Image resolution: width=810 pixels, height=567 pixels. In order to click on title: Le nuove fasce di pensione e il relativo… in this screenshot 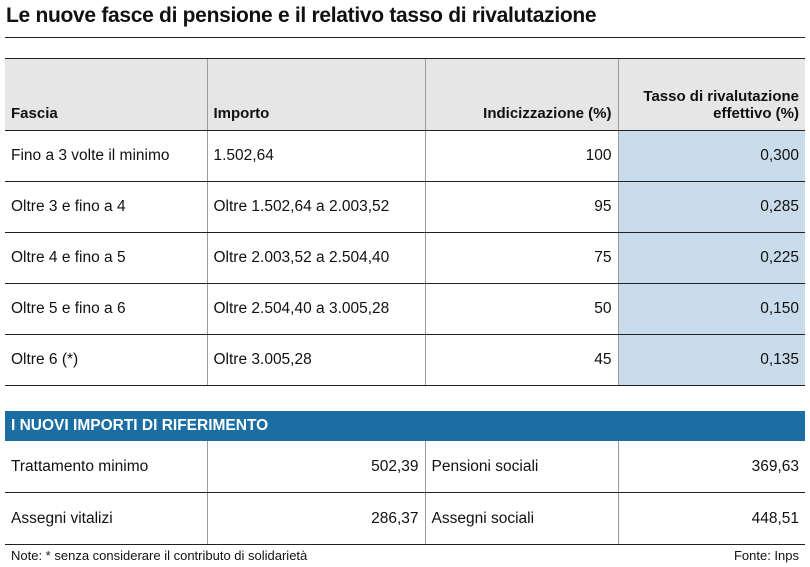, I will do `click(301, 15)`.